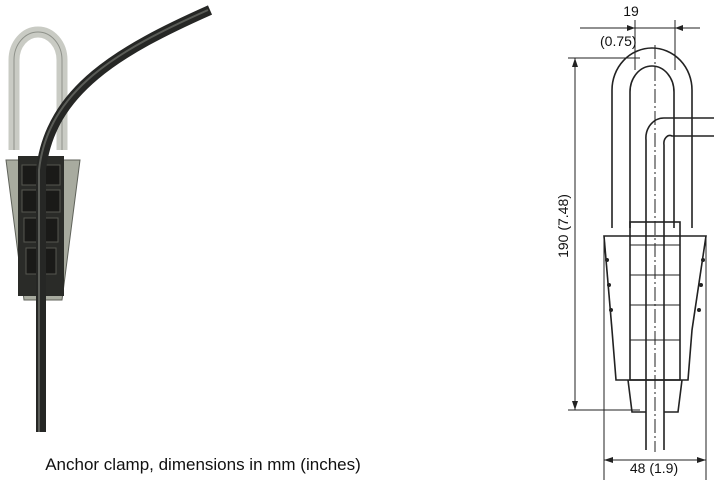 The width and height of the screenshot is (714, 487). What do you see at coordinates (203, 464) in the screenshot?
I see `caption: Anchor clamp, dimensions in mm (inches)` at bounding box center [203, 464].